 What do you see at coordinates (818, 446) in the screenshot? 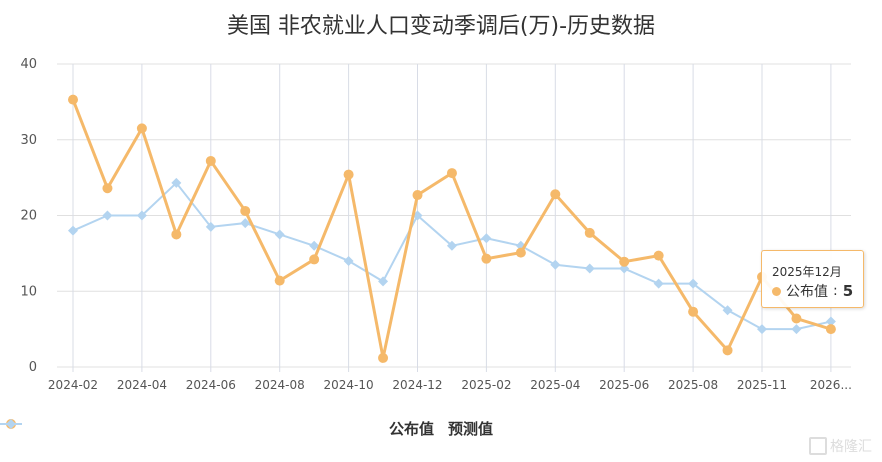
I see `logo-icon` at bounding box center [818, 446].